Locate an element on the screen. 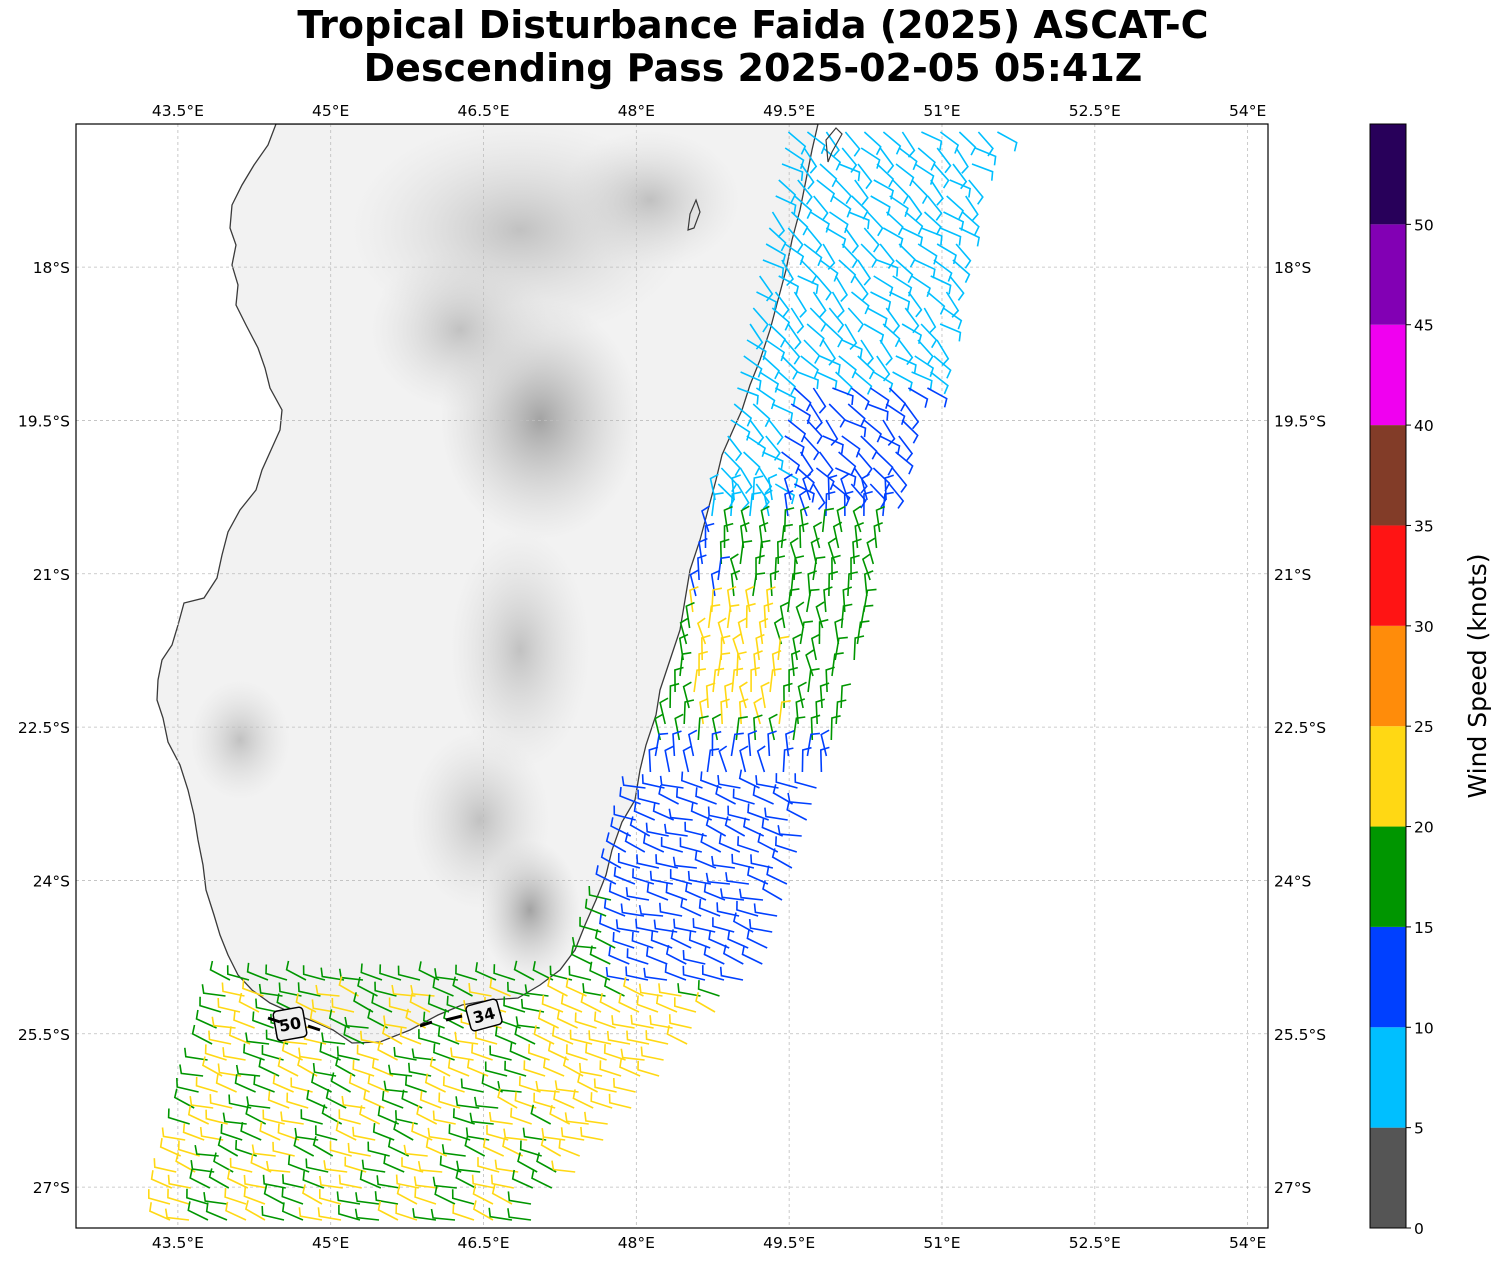 The height and width of the screenshot is (1264, 1506). lon-ticks-bottom: 43.5°E 45°E 46.5°E 48°E 49.5°E 51°E 52.5°E 54°E is located at coordinates (709, 1243).